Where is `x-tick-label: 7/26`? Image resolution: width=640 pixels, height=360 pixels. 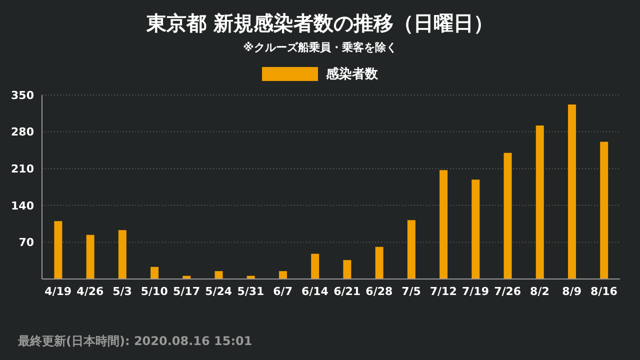 x-tick-label: 7/26 is located at coordinates (508, 291).